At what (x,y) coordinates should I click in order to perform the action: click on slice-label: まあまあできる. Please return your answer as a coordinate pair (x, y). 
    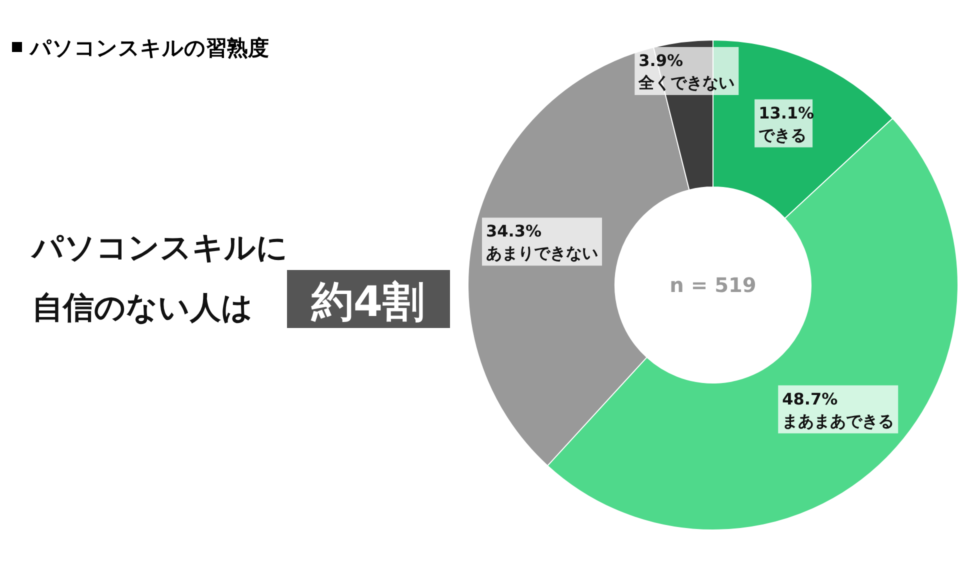
    Looking at the image, I should click on (838, 420).